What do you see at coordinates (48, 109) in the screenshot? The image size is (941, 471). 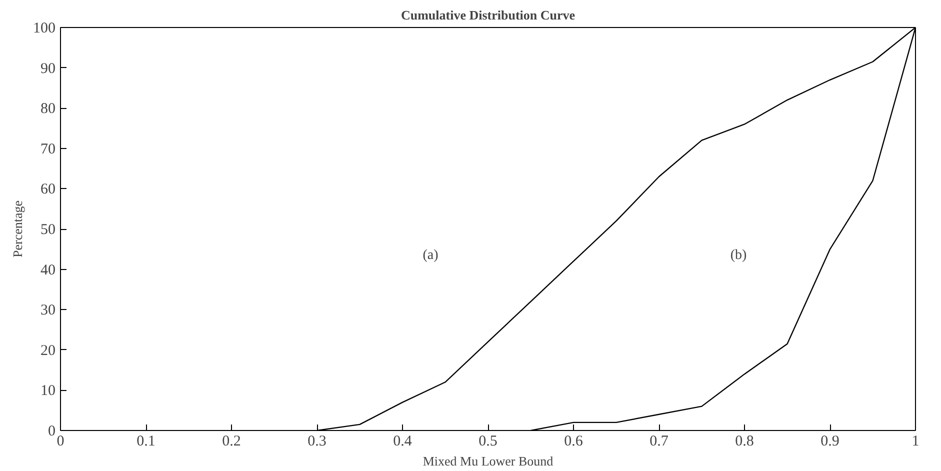 I see `y-tick-label: 80` at bounding box center [48, 109].